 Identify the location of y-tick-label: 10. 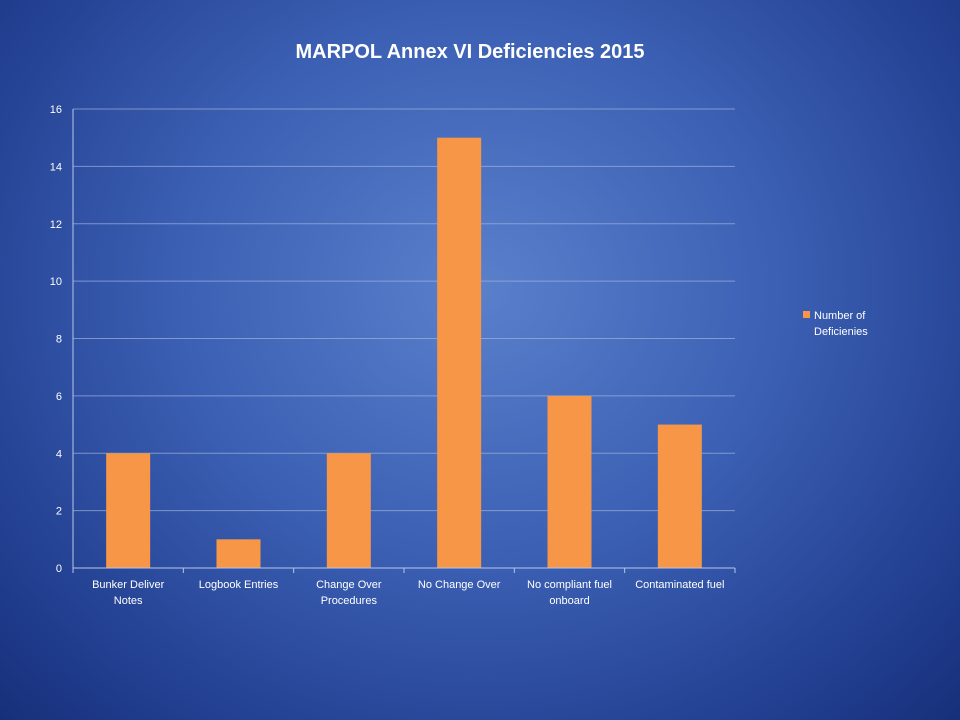
(56, 282).